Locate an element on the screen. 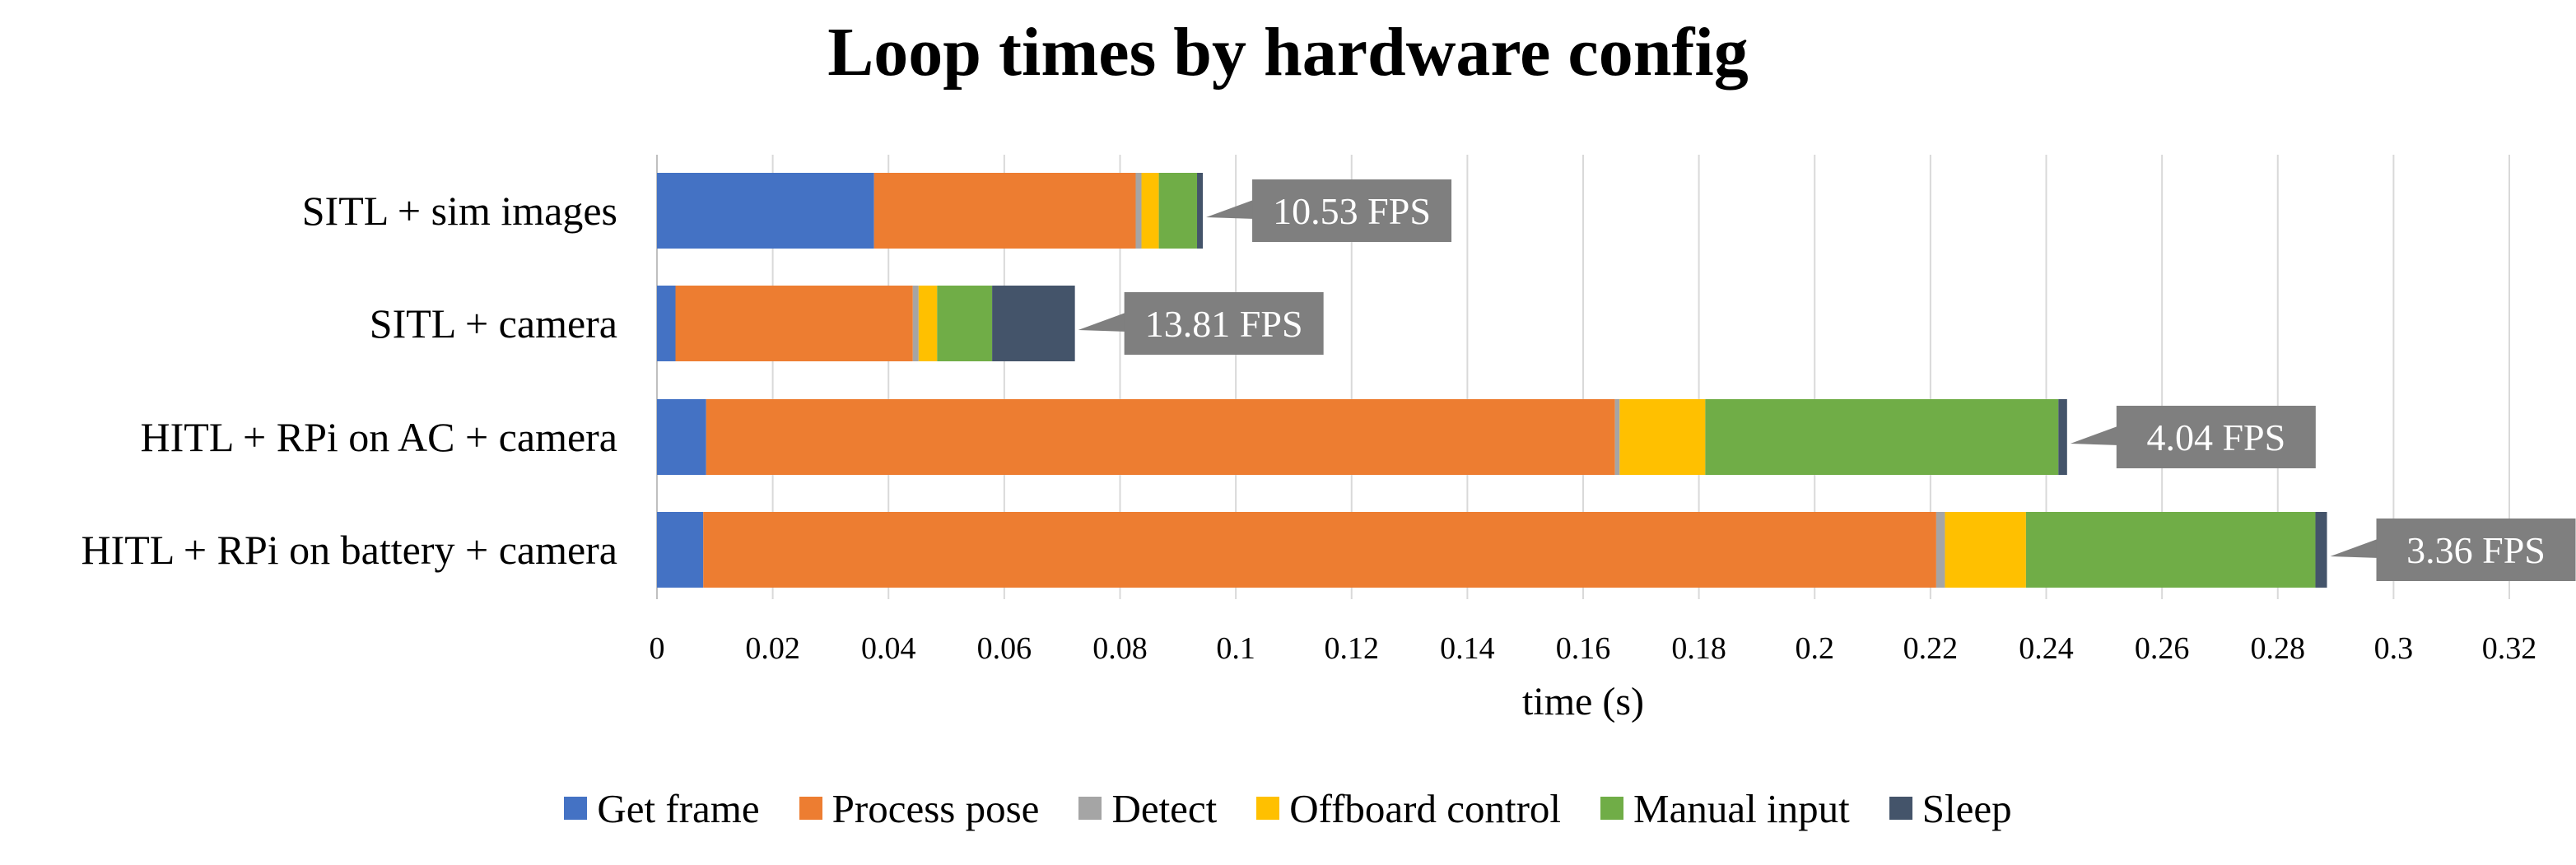 The image size is (2576, 865). data-label: 13.81 FPS is located at coordinates (1224, 324).